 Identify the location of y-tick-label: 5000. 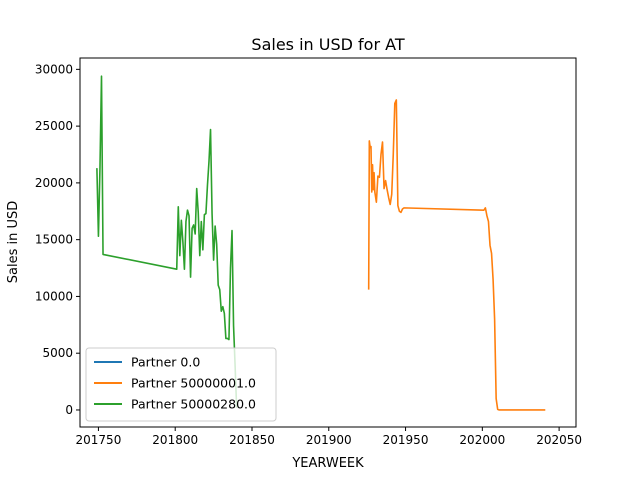
(57, 353).